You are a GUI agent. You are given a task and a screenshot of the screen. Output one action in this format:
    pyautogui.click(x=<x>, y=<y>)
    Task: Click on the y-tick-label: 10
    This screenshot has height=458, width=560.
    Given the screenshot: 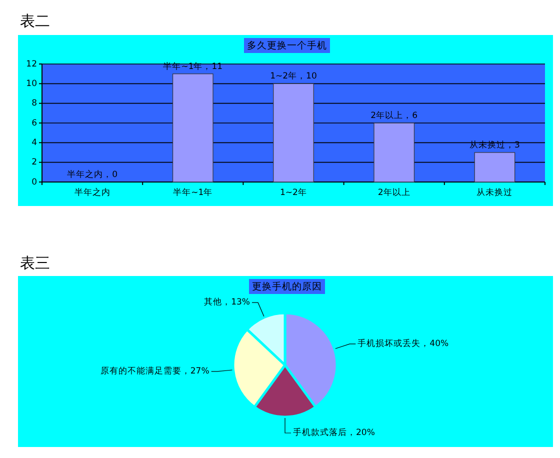 What is the action you would take?
    pyautogui.click(x=31, y=83)
    